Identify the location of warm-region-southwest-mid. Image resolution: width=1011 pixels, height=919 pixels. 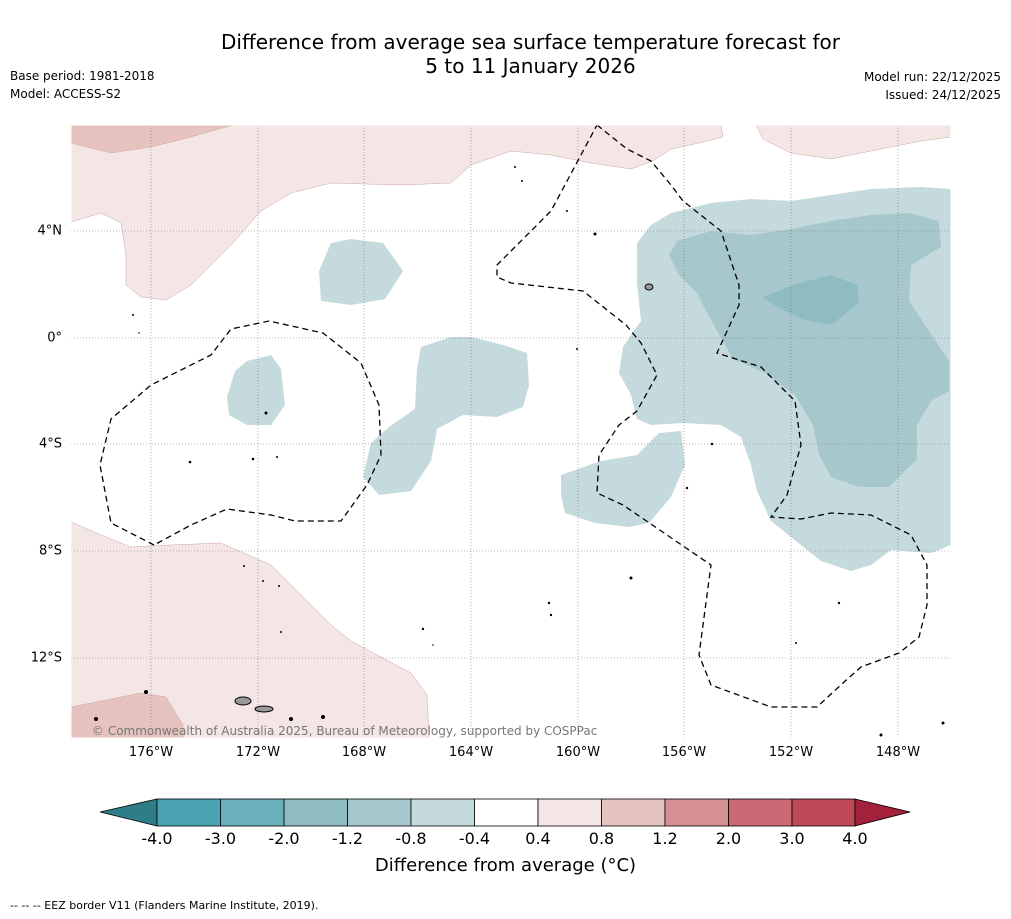
(127, 715).